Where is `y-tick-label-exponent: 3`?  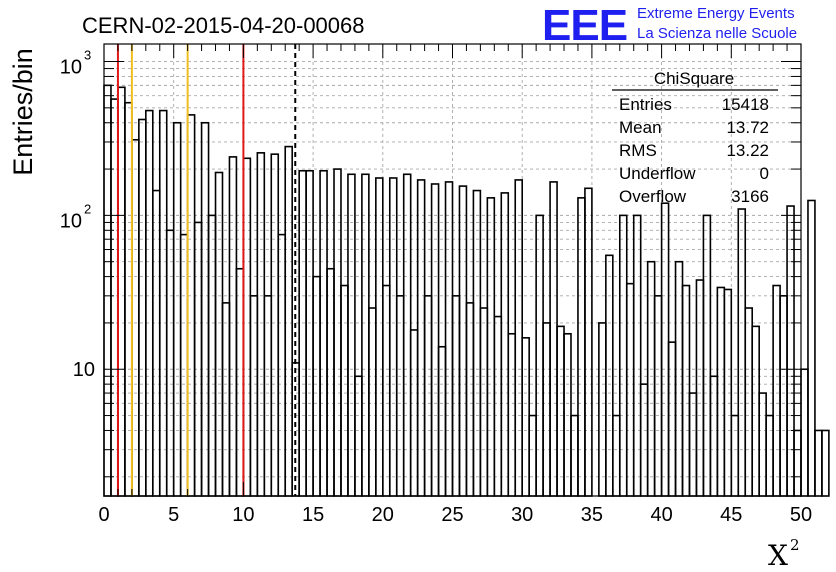 y-tick-label-exponent: 3 is located at coordinates (87, 55).